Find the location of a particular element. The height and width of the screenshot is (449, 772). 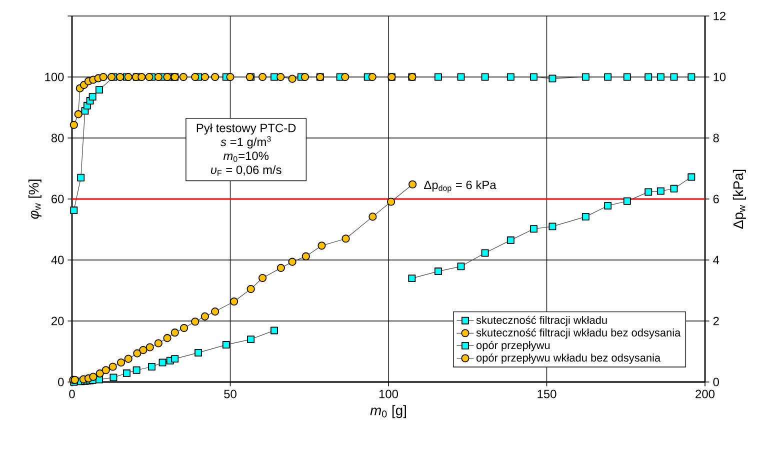

x-tick-label: 50 is located at coordinates (230, 394).